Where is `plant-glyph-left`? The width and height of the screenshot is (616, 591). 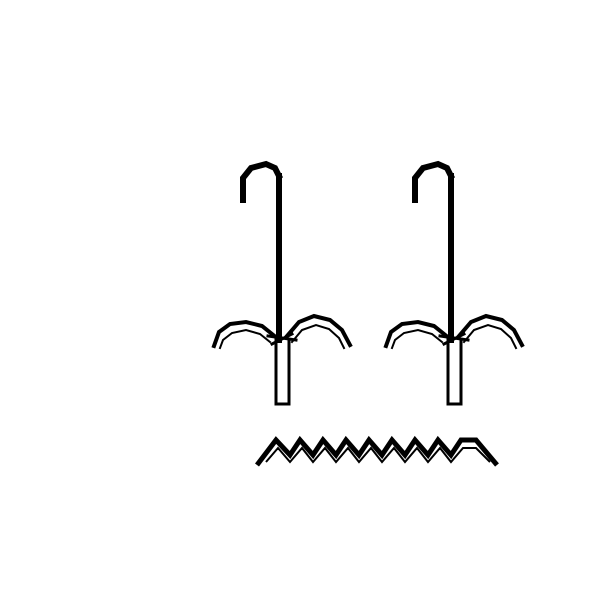 plant-glyph-left is located at coordinates (282, 283).